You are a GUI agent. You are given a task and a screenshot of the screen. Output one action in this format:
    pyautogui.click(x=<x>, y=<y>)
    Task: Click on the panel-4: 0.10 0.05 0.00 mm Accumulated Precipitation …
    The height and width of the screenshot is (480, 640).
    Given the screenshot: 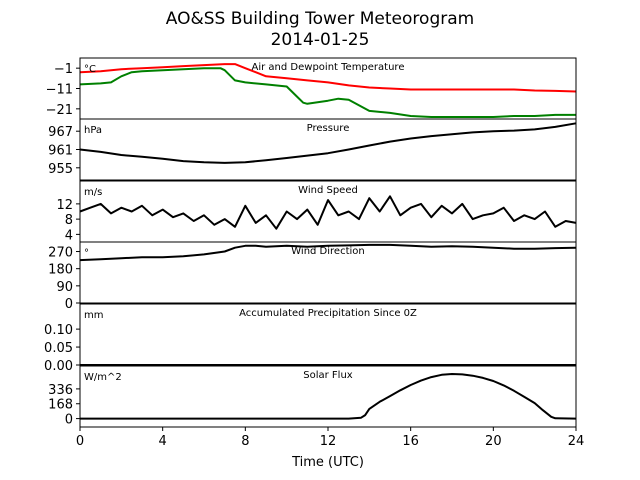 What is the action you would take?
    pyautogui.click(x=310, y=338)
    